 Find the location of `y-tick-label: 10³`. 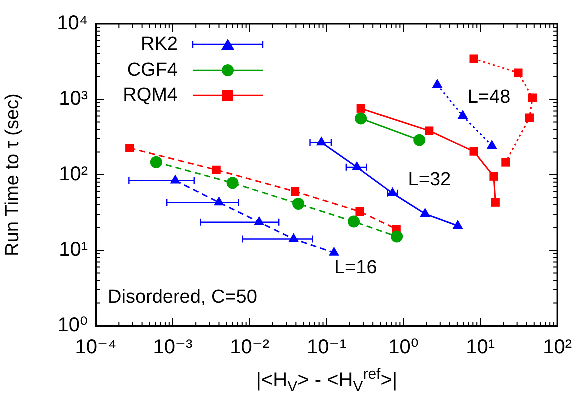

y-tick-label: 10³ is located at coordinates (73, 99).